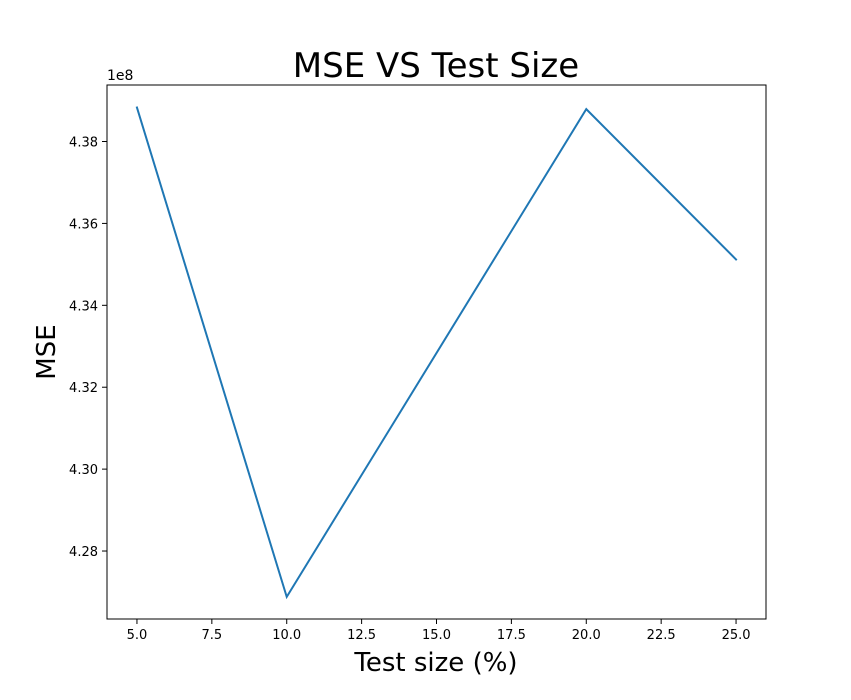 The height and width of the screenshot is (700, 851). I want to click on y-tick-label: 4.38, so click(83, 143).